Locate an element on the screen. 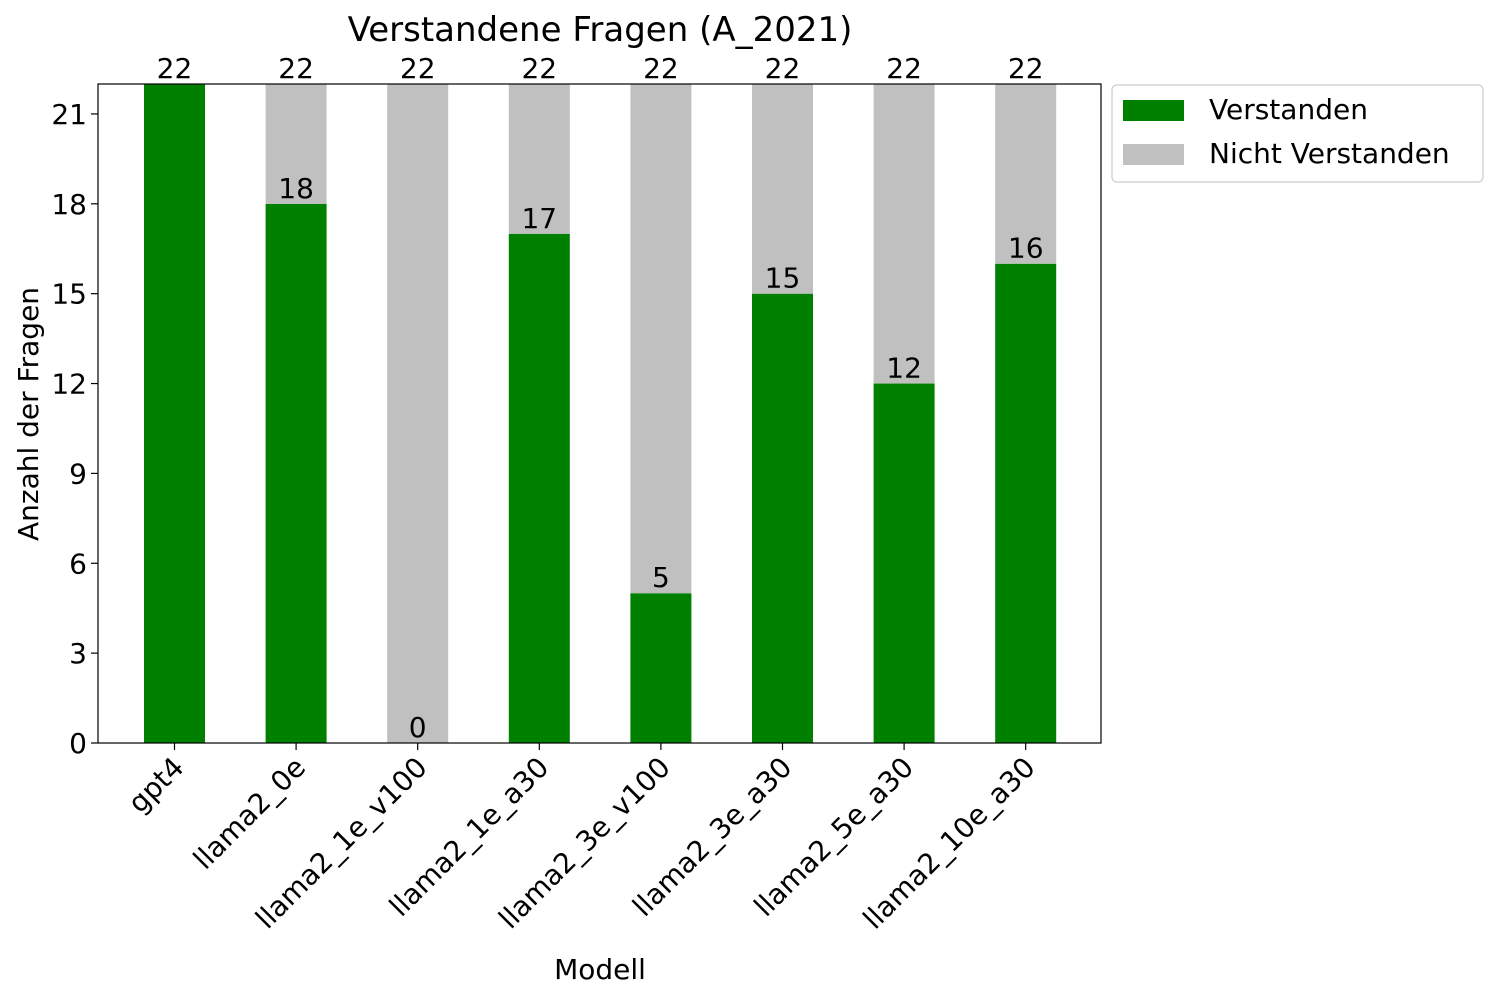 This screenshot has height=1000, width=1500. y-axis-title: Anzahl der Fragen is located at coordinates (28, 414).